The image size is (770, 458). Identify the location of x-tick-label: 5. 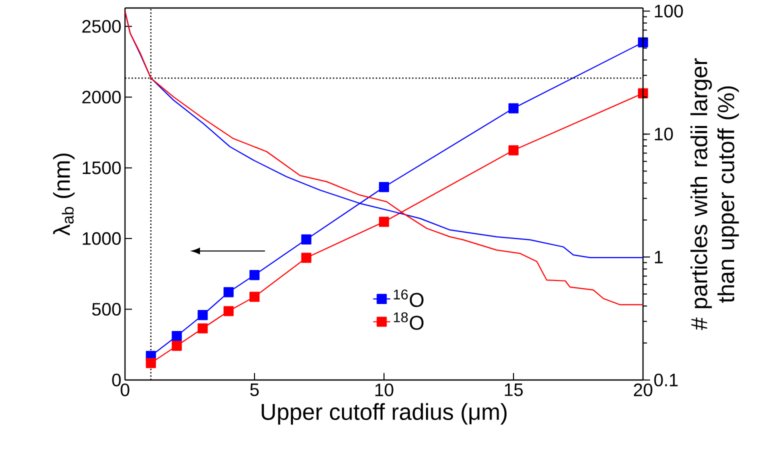
(254, 390).